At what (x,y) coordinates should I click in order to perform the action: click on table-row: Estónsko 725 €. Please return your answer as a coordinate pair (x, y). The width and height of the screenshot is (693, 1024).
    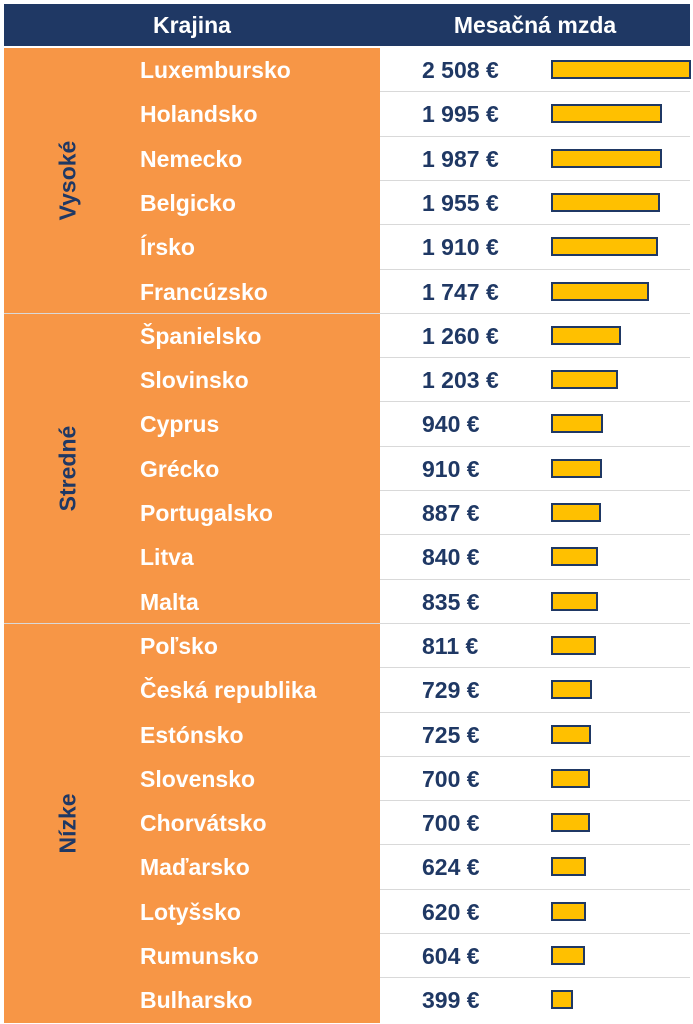
    Looking at the image, I should click on (347, 735).